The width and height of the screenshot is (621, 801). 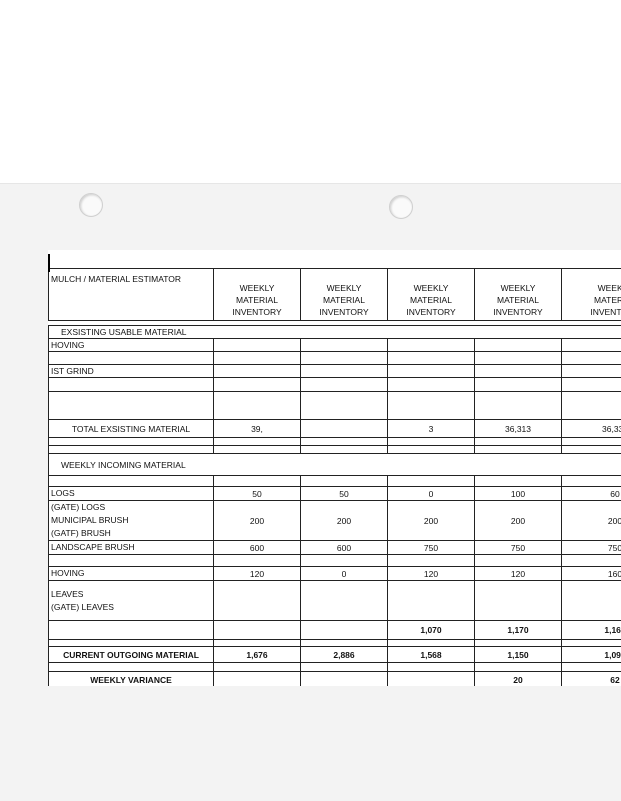 What do you see at coordinates (335, 345) in the screenshot?
I see `table-row: HOVING` at bounding box center [335, 345].